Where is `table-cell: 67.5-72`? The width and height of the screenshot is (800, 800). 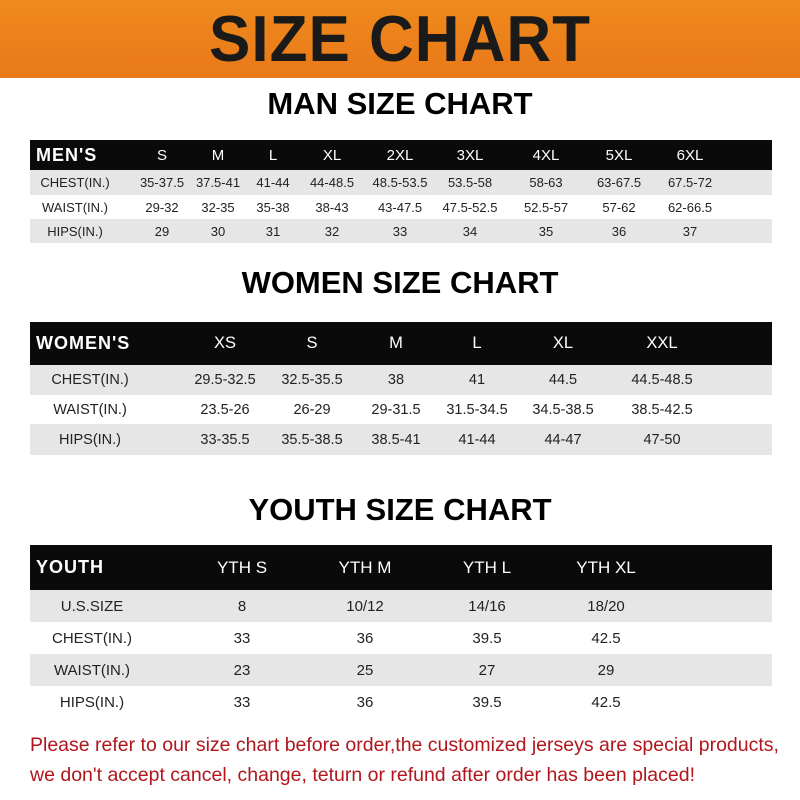 table-cell: 67.5-72 is located at coordinates (690, 182).